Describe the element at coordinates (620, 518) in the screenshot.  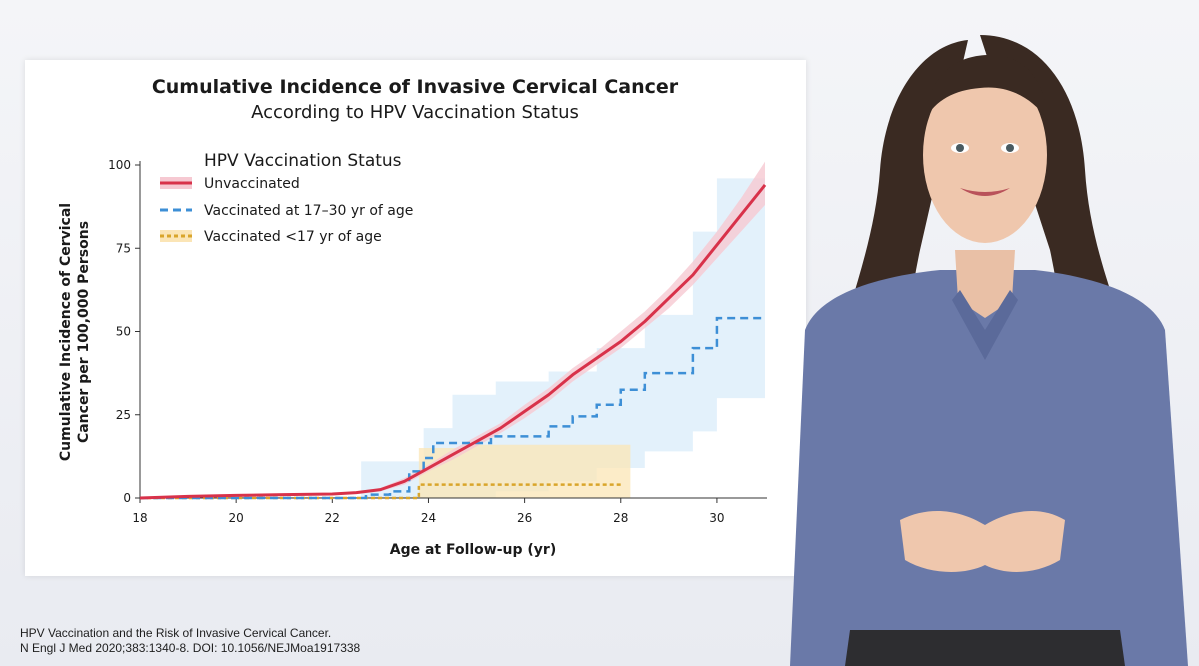
I see `x-tick-label: 28` at that location.